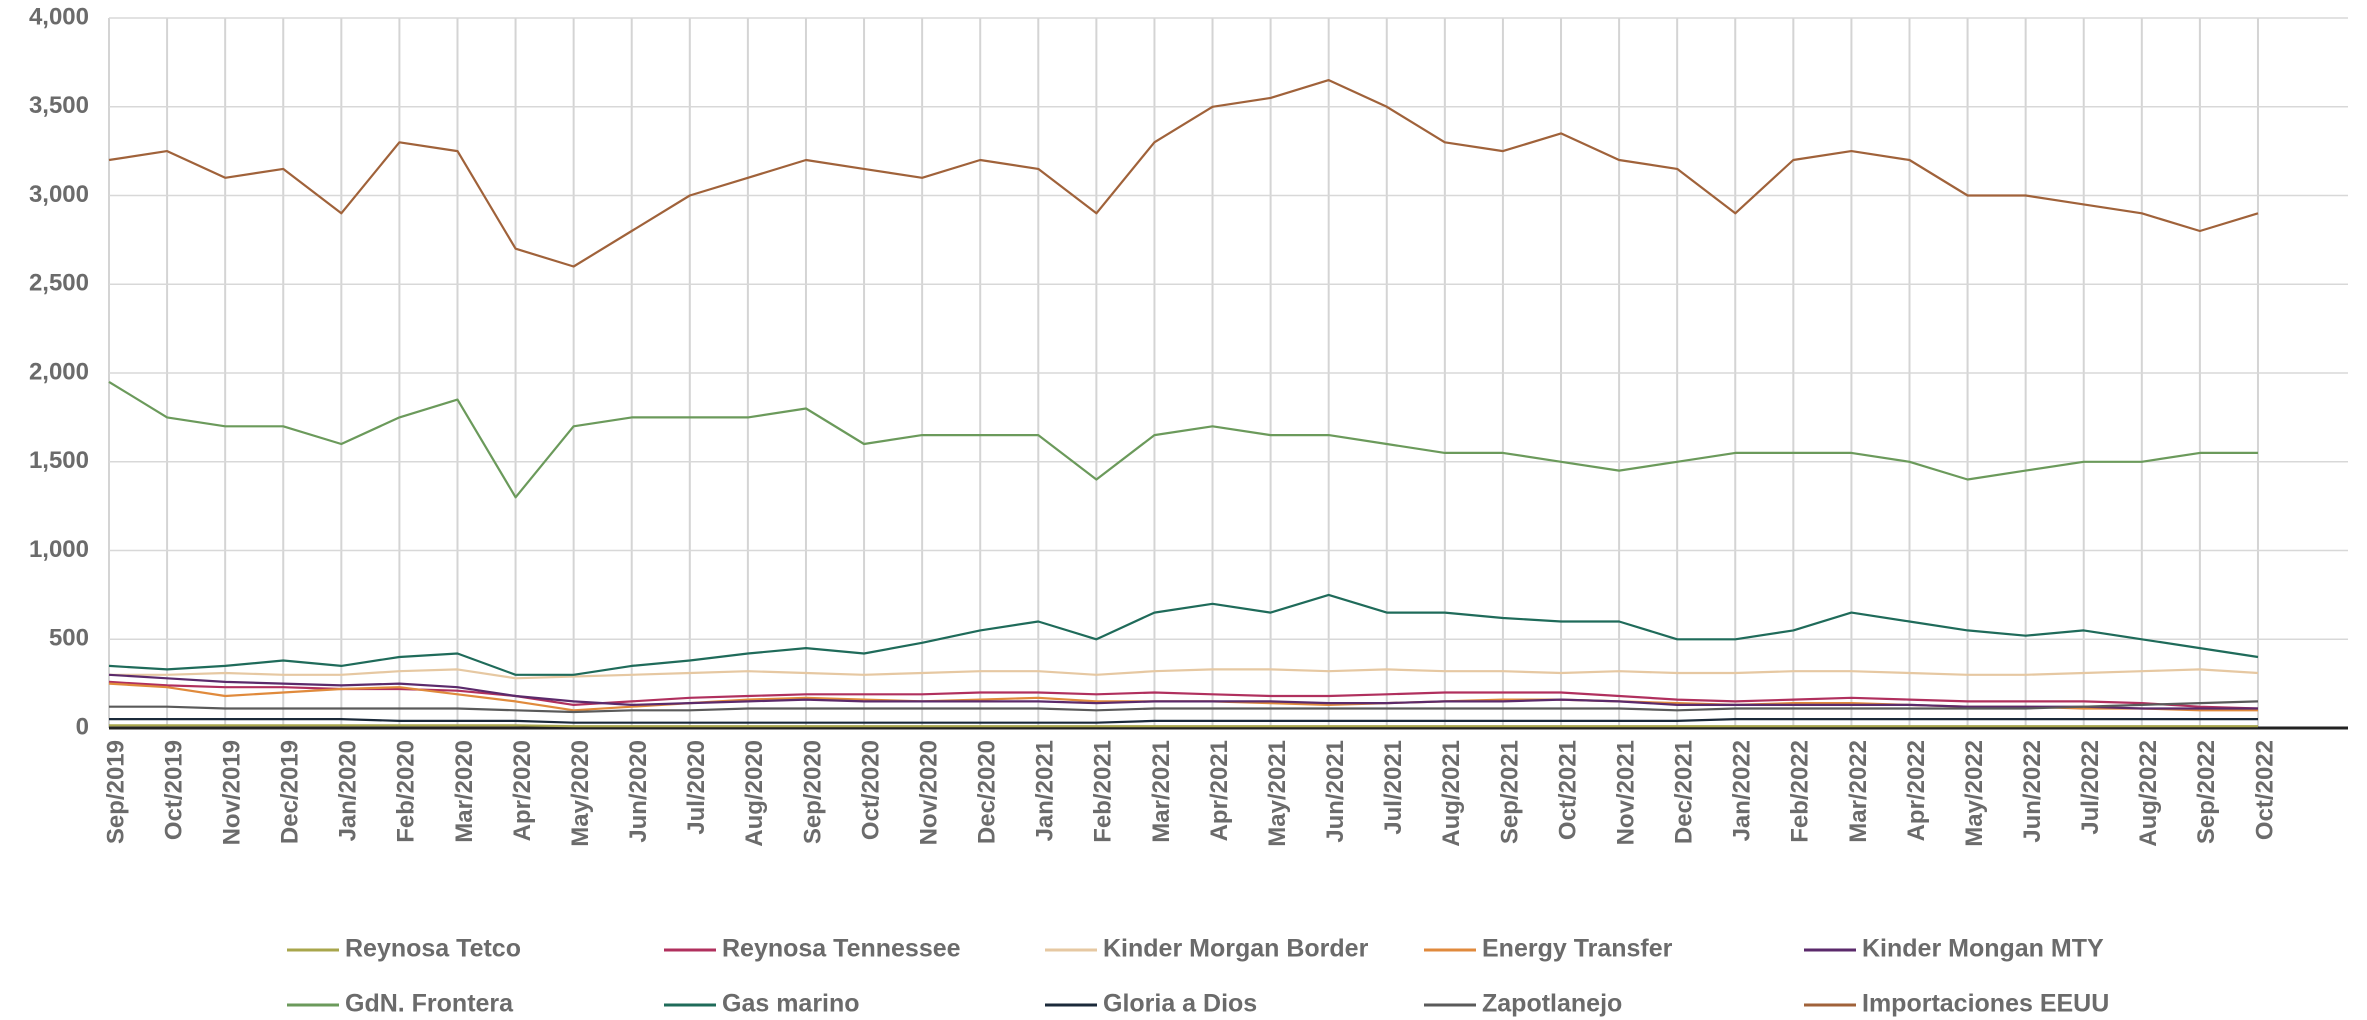  Describe the element at coordinates (59, 16) in the screenshot. I see `y-tick-label: 4,000` at that location.